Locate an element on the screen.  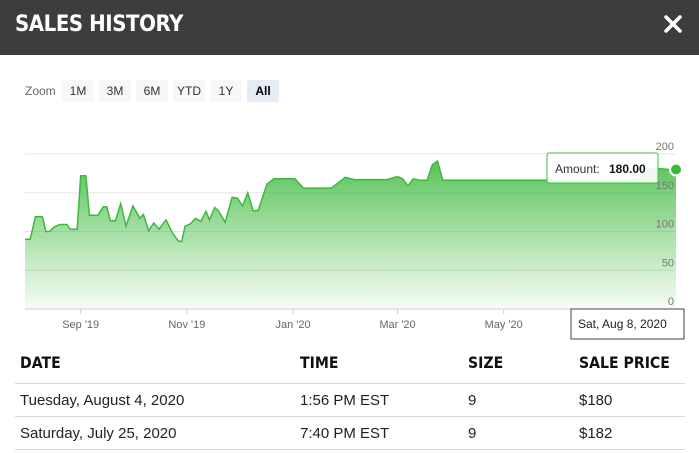
x-tick-label: Nov '19 is located at coordinates (186, 325).